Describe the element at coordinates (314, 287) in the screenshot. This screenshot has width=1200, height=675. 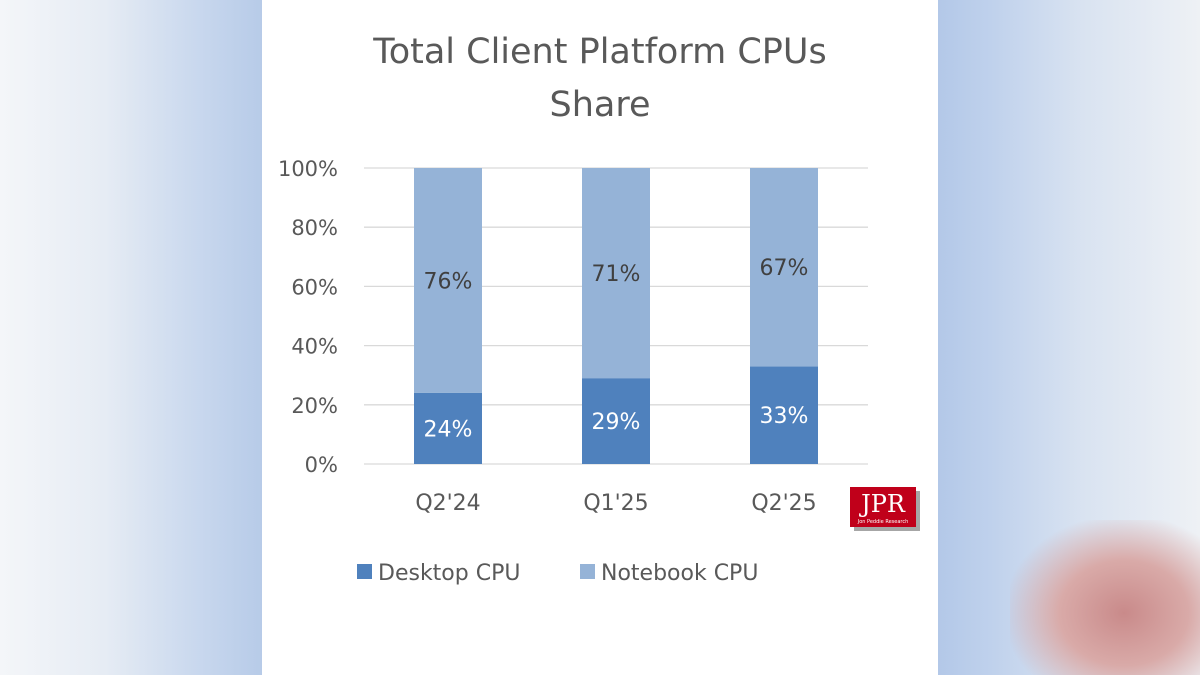
I see `y-tick-label: 60%` at that location.